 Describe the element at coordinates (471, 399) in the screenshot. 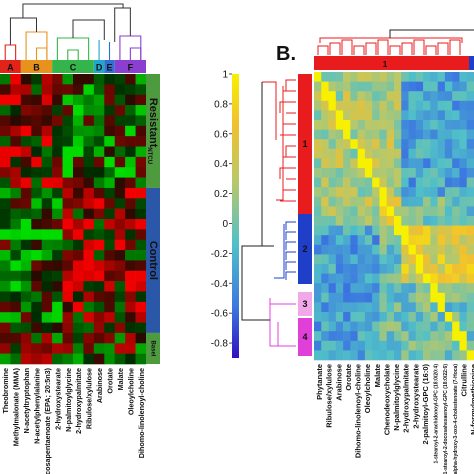

I see `variable-label: N-formylmethionine` at that location.